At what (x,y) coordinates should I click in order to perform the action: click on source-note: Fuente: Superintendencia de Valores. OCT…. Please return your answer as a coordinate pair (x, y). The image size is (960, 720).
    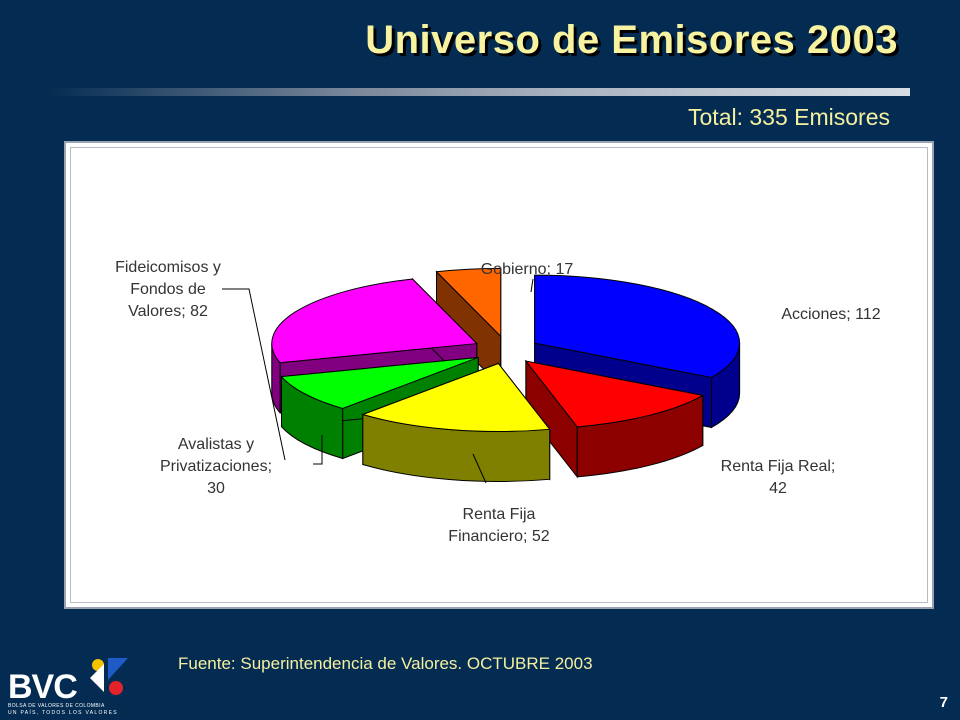
    Looking at the image, I should click on (385, 663).